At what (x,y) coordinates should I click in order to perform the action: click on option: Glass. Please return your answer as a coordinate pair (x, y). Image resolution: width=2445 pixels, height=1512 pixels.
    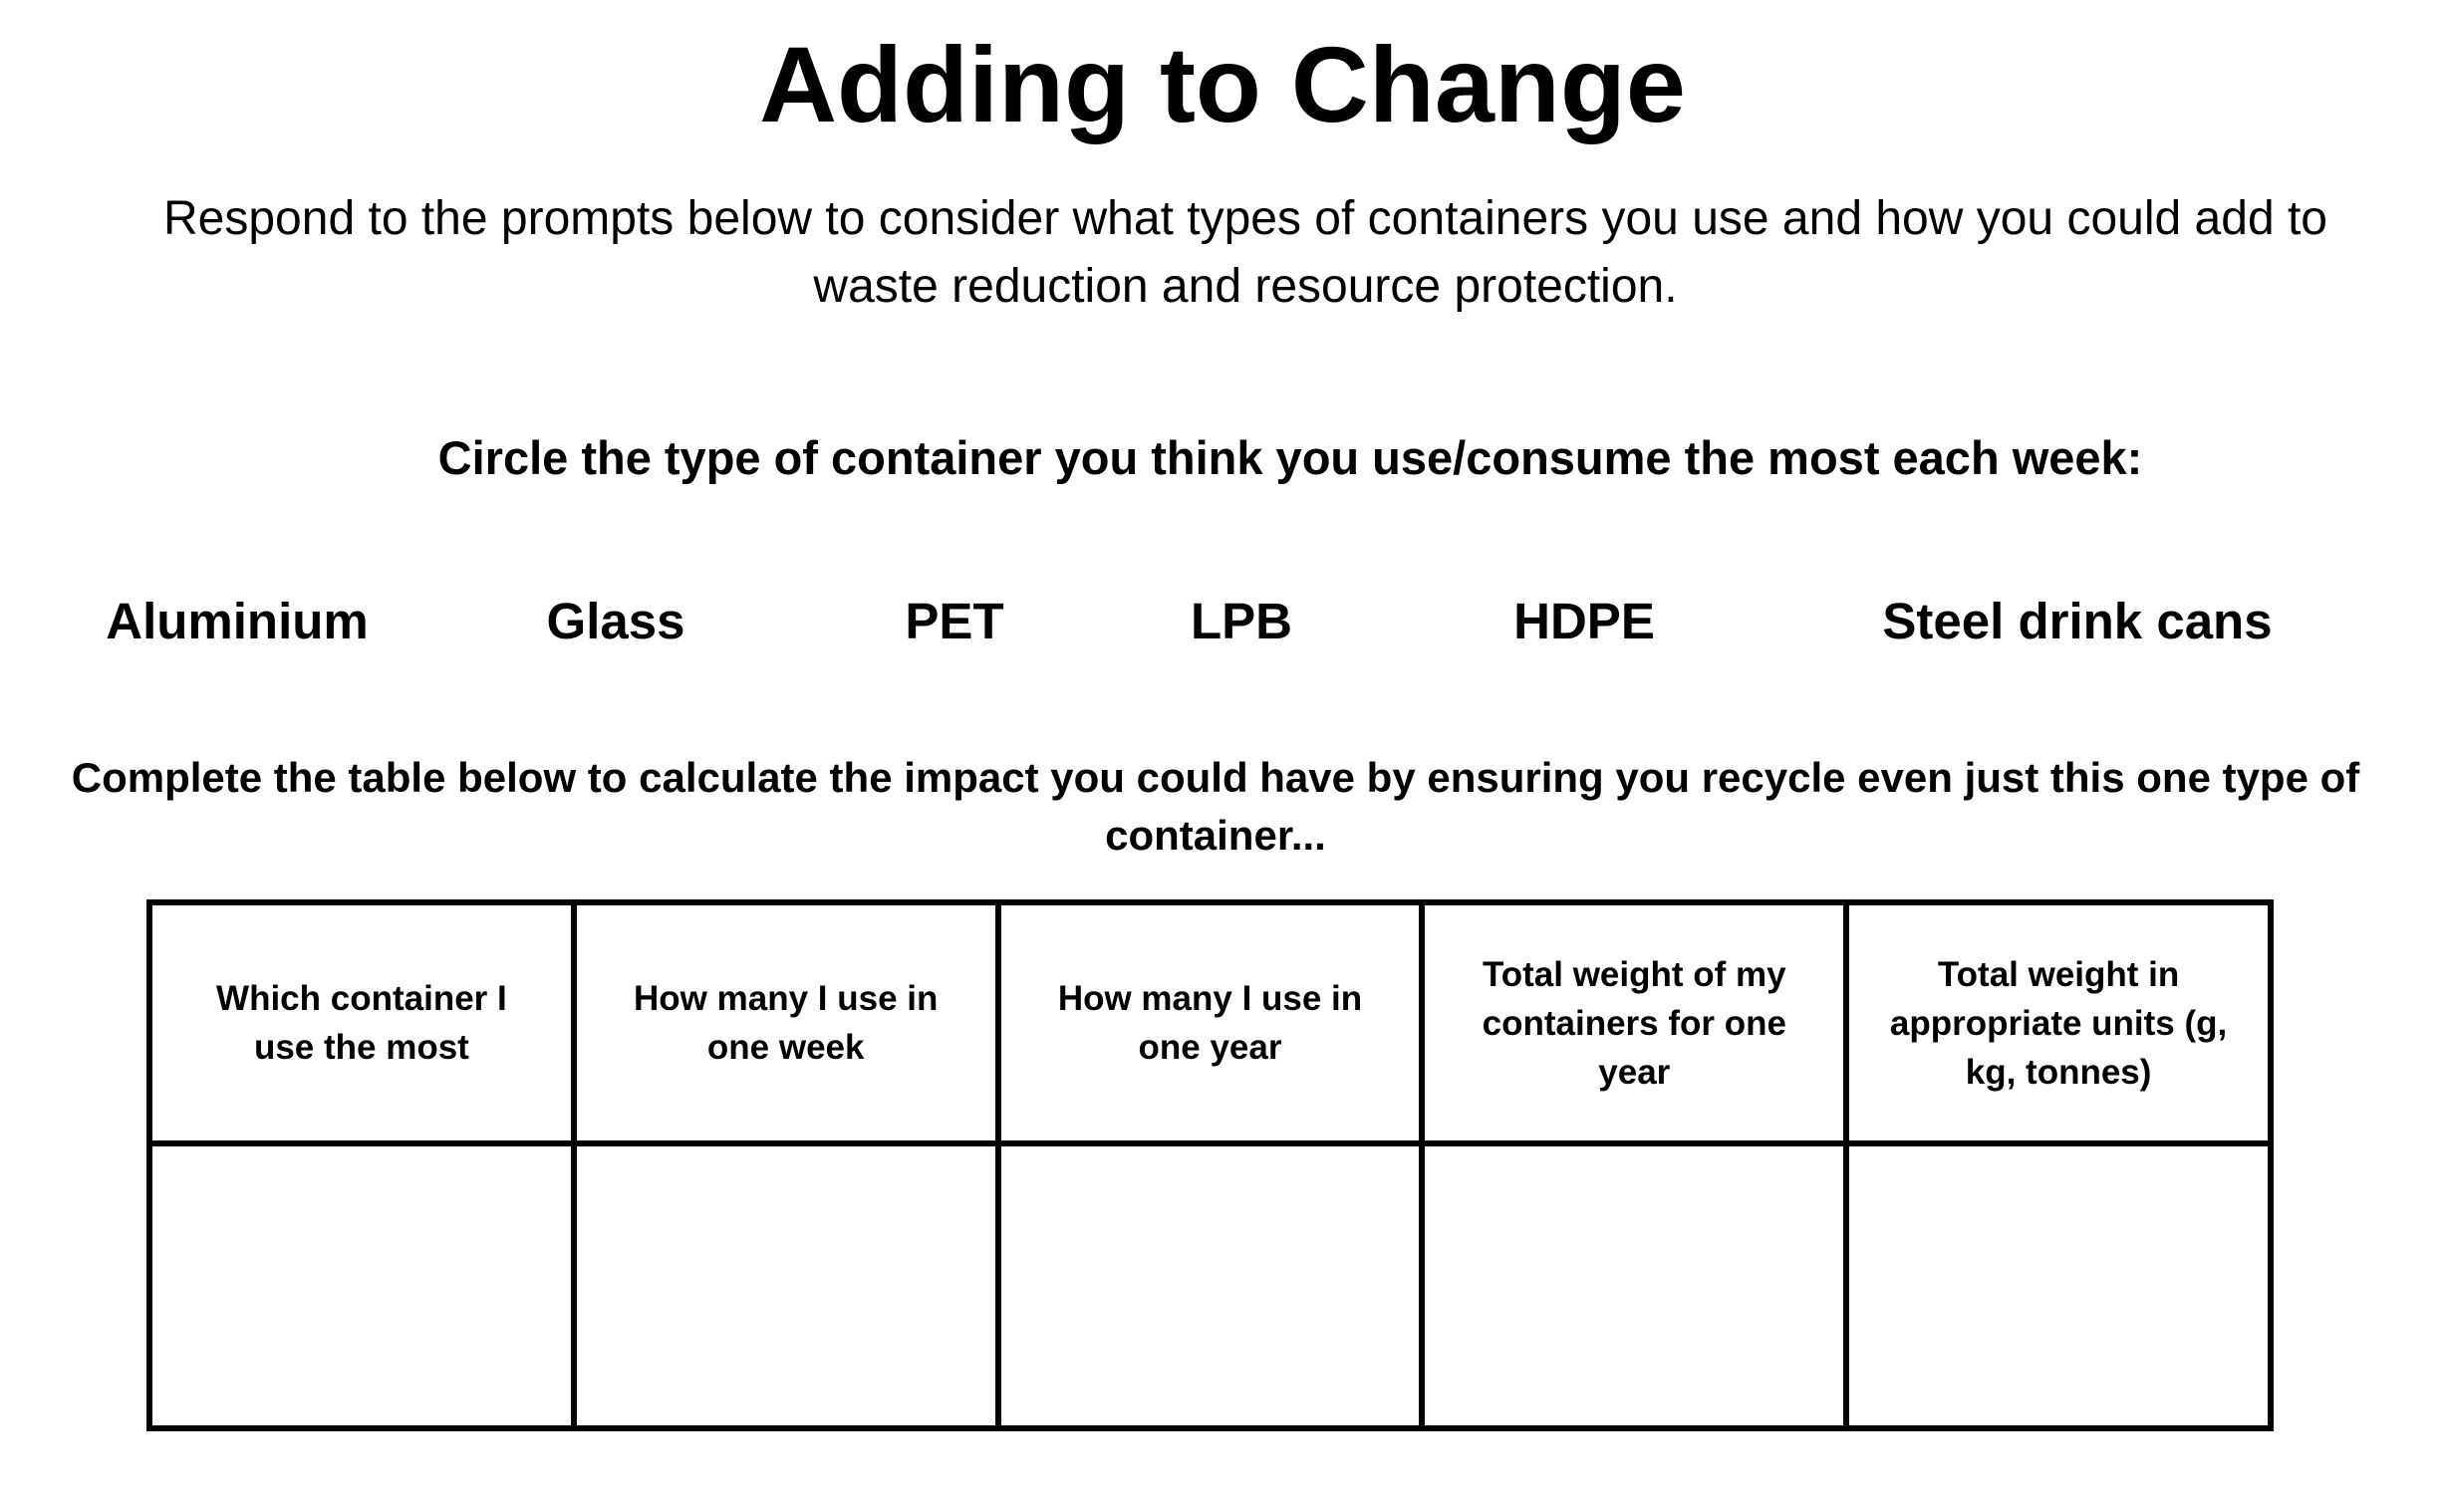
    Looking at the image, I should click on (615, 621).